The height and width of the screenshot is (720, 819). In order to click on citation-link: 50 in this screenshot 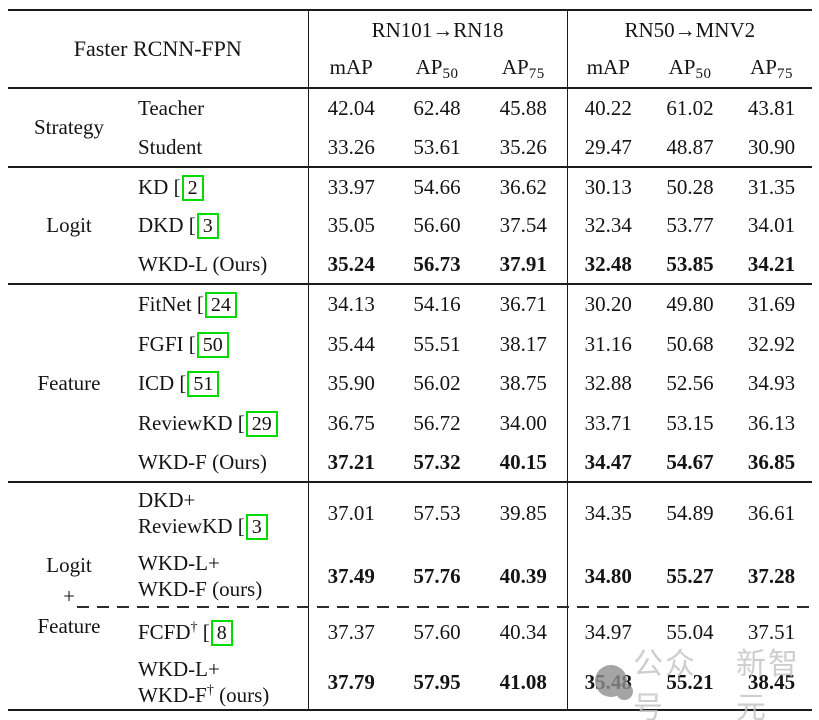, I will do `click(212, 344)`.